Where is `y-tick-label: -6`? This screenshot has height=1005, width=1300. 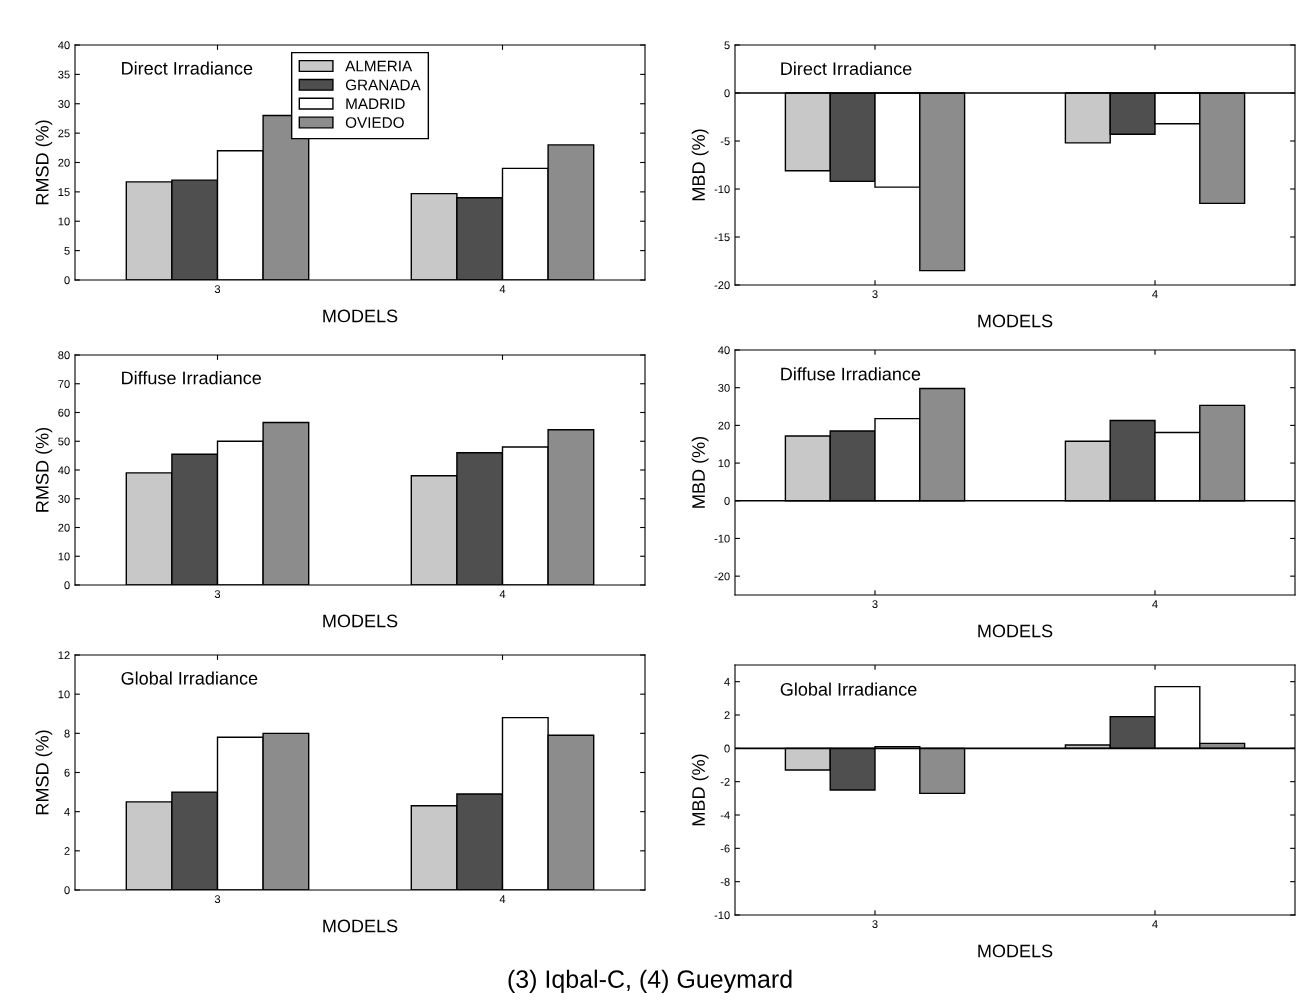
y-tick-label: -6 is located at coordinates (725, 848).